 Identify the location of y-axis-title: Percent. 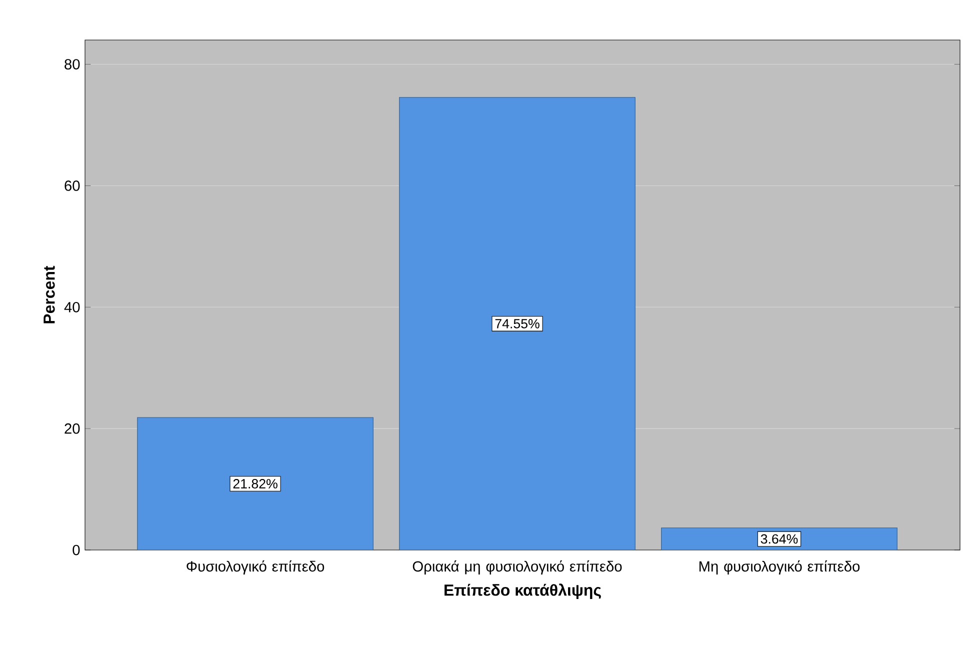
(49, 295).